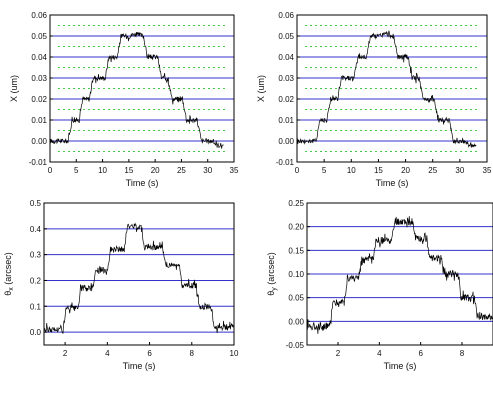 Image resolution: width=493 pixels, height=399 pixels. Describe the element at coordinates (296, 250) in the screenshot. I see `y-tick-label: 0.15` at that location.